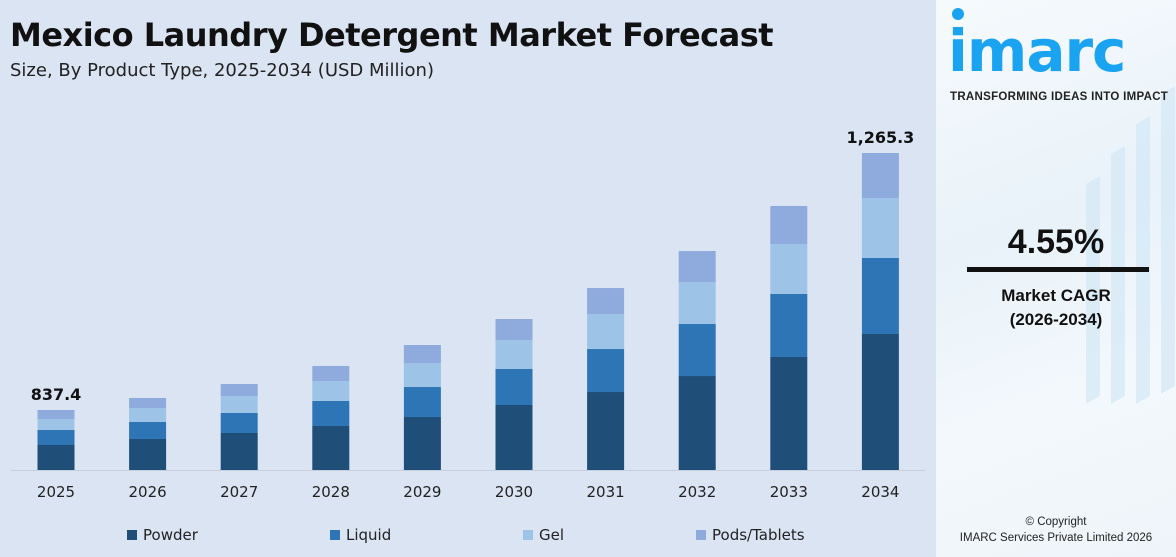 The height and width of the screenshot is (557, 1176). Describe the element at coordinates (1056, 538) in the screenshot. I see `company-name: IMARC Services Private Limited 2026` at that location.